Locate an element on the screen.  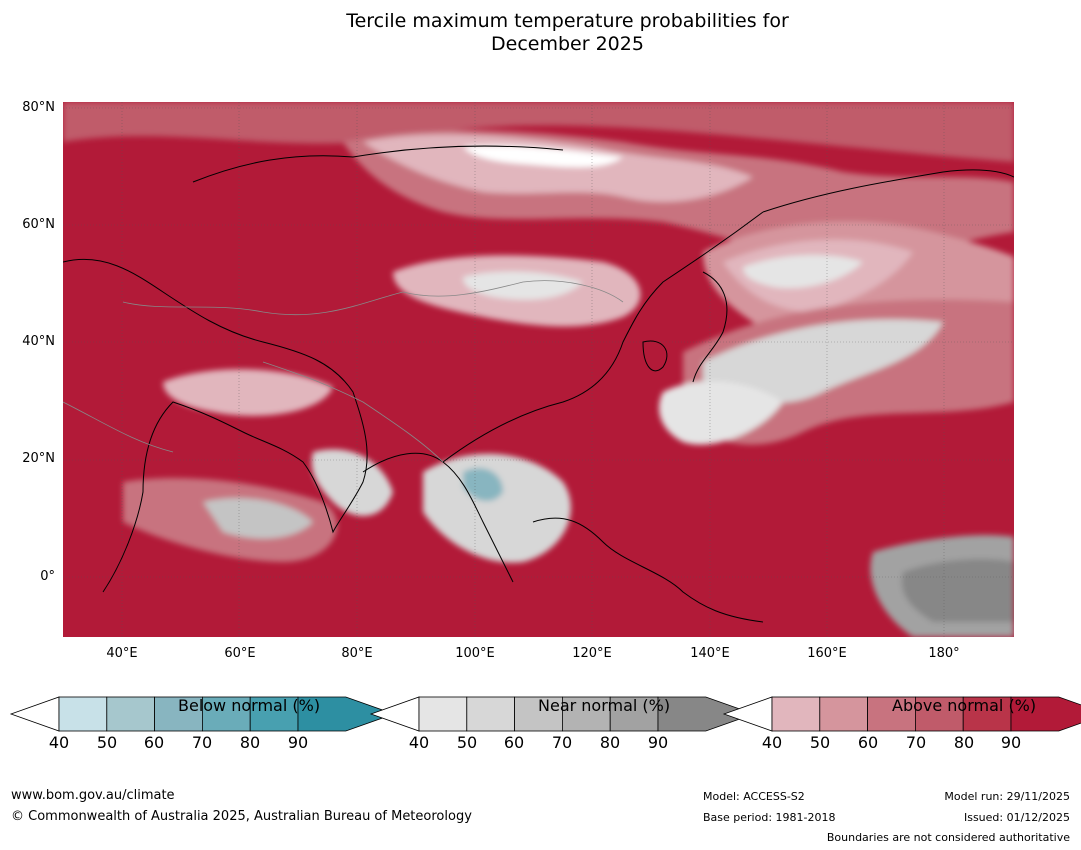
lon-label-180: 180° is located at coordinates (944, 653).